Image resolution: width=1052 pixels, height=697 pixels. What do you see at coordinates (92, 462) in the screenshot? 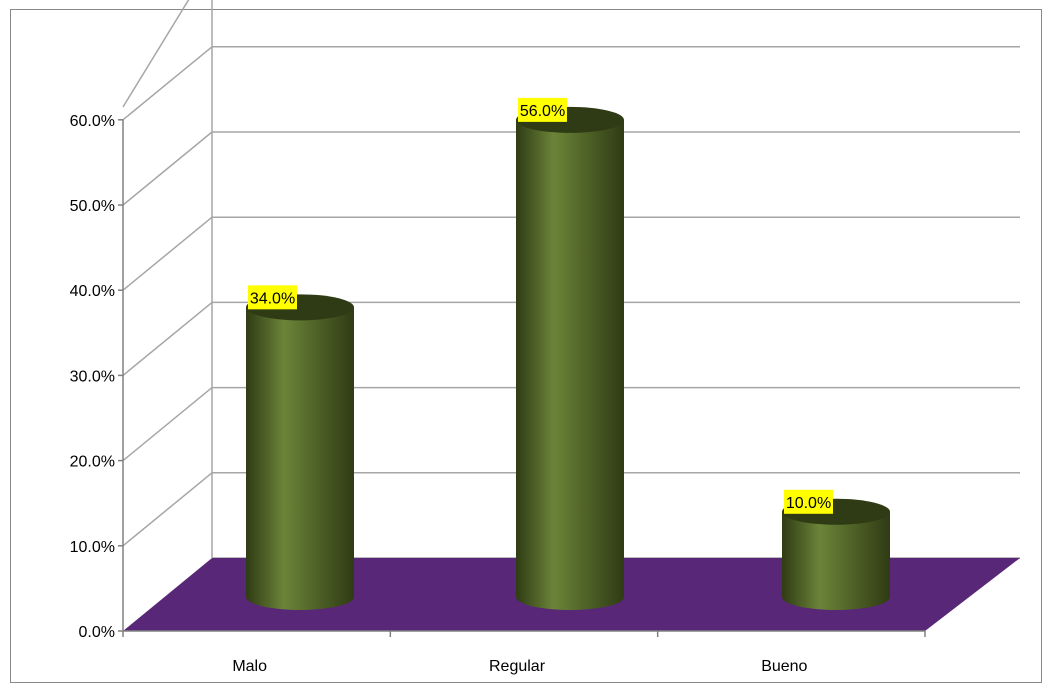
I see `y-tick-label: 20.0%` at bounding box center [92, 462].